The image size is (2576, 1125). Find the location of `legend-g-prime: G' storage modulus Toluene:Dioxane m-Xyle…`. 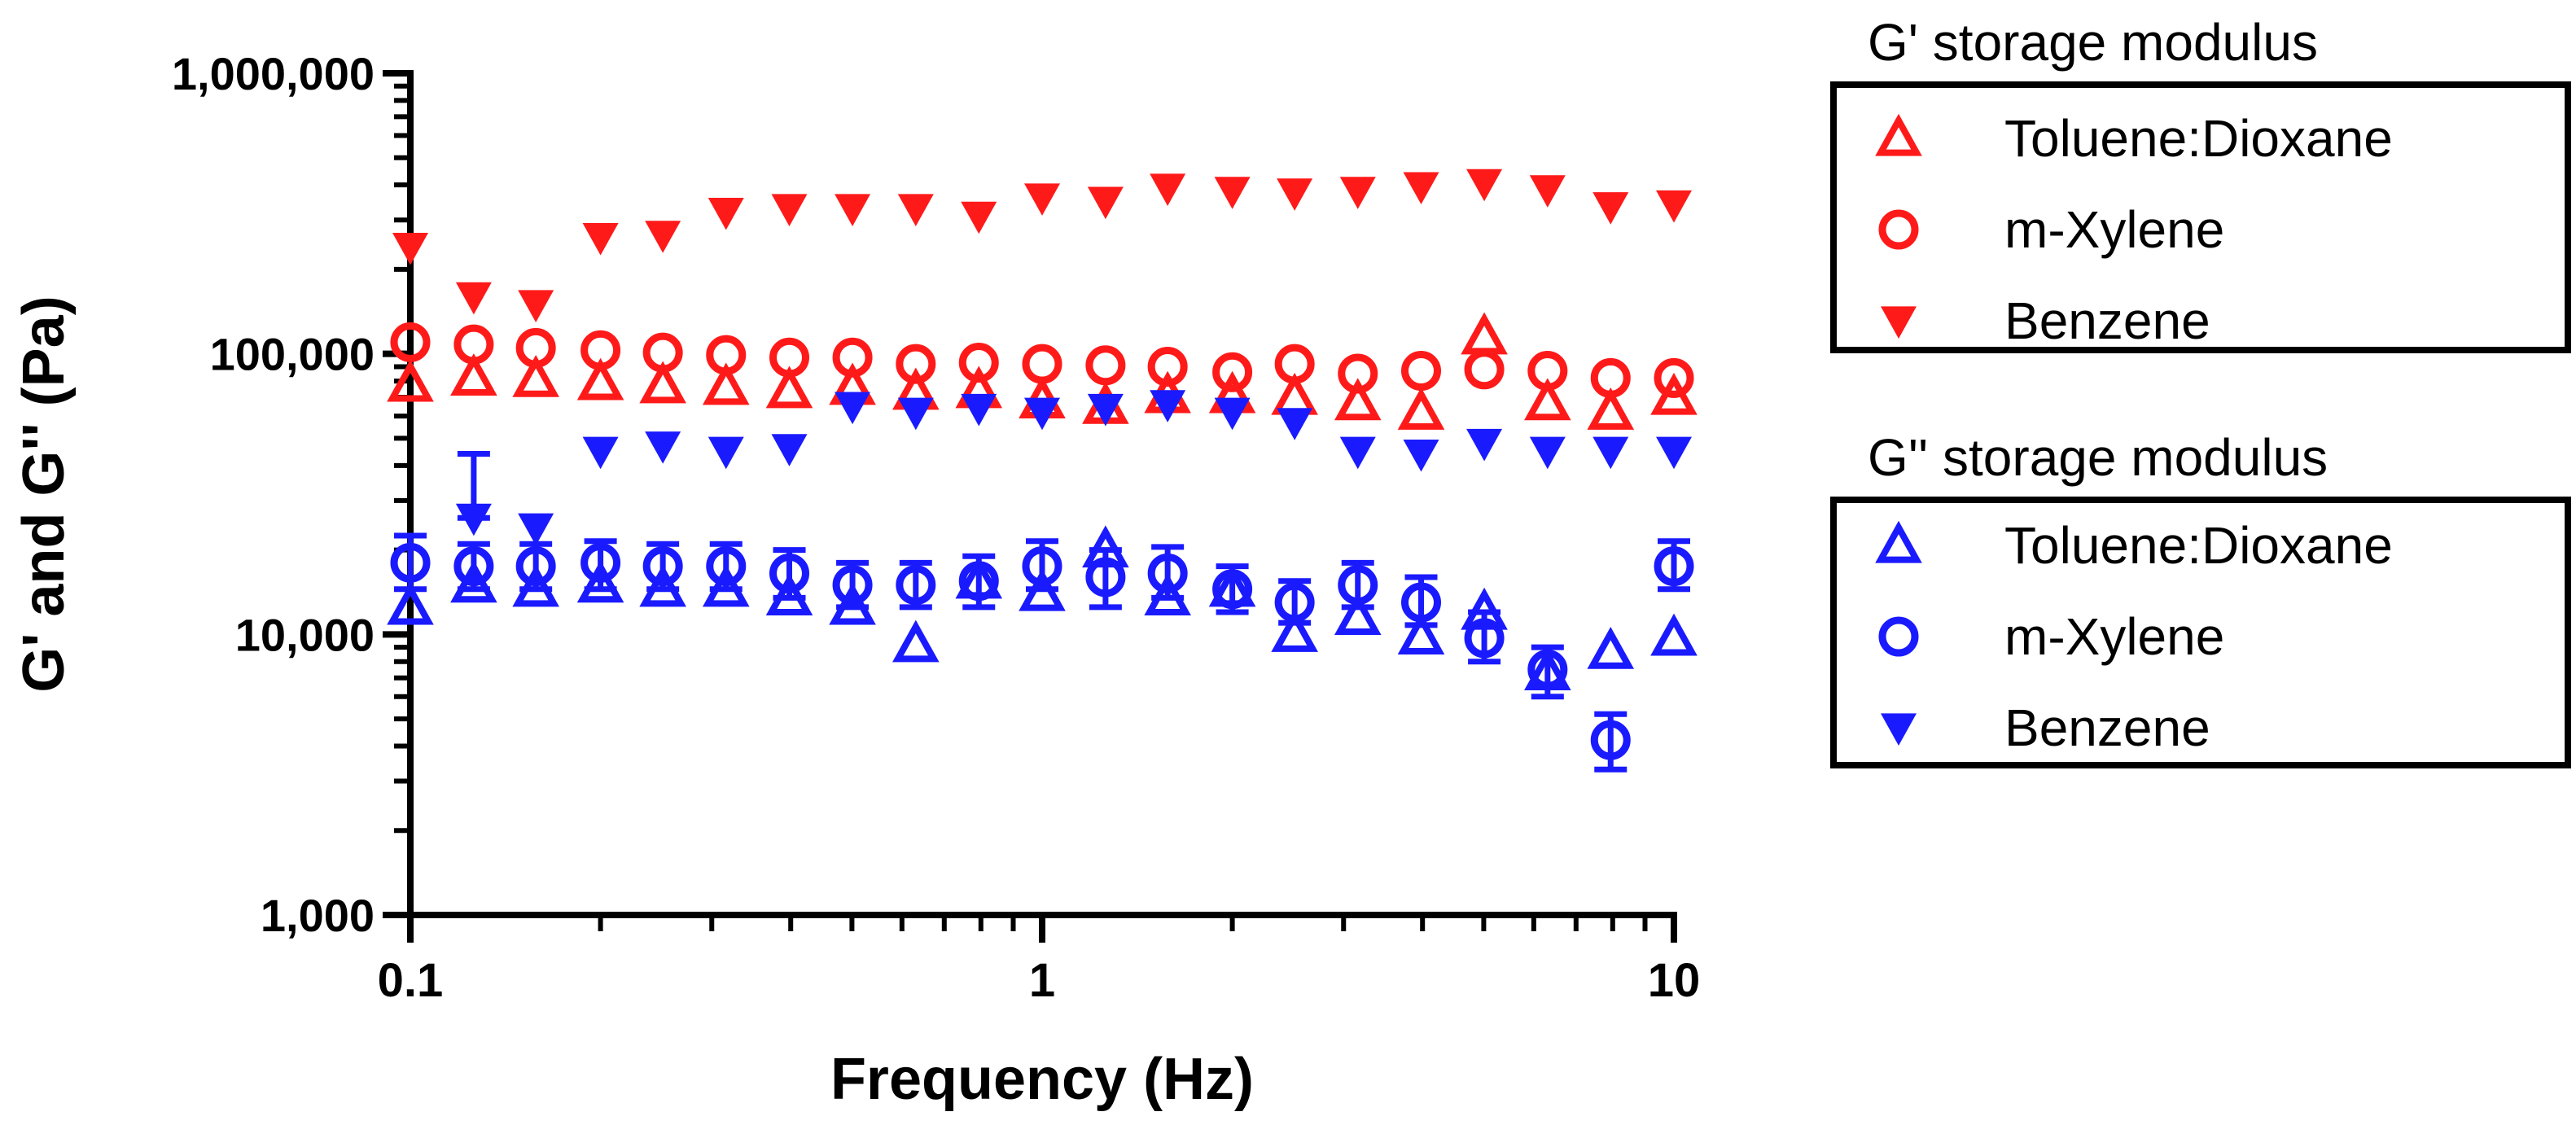

legend-g-prime: G' storage modulus Toluene:Dioxane m-Xyle… is located at coordinates (2200, 183).